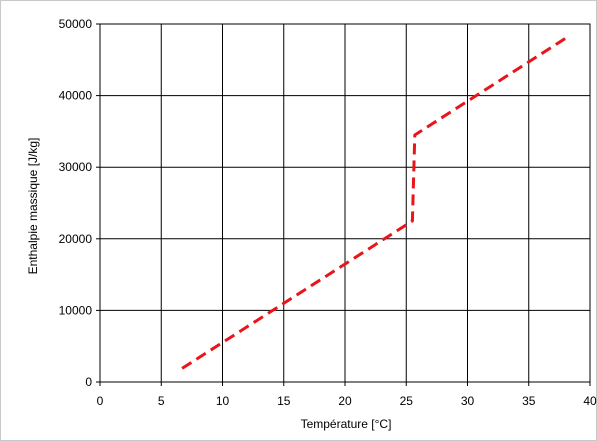  I want to click on y-axis-ticks: 0 10000 20000 30000 40000 50000, so click(79, 203).